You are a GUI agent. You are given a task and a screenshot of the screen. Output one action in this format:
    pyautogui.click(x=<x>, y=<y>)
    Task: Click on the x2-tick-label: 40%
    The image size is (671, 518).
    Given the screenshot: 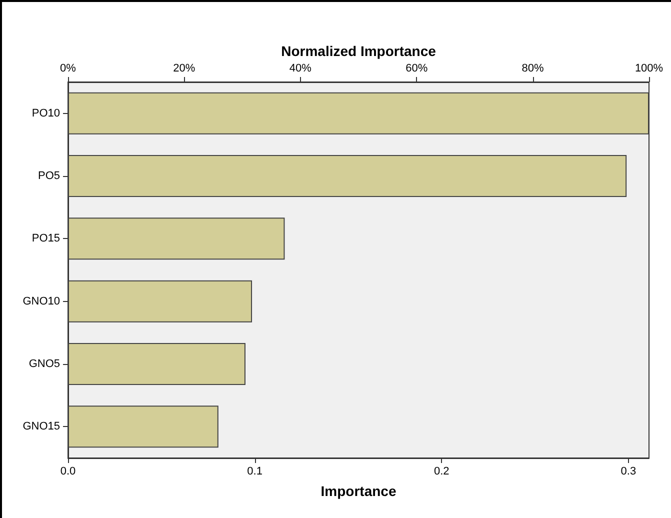 What is the action you would take?
    pyautogui.click(x=300, y=68)
    